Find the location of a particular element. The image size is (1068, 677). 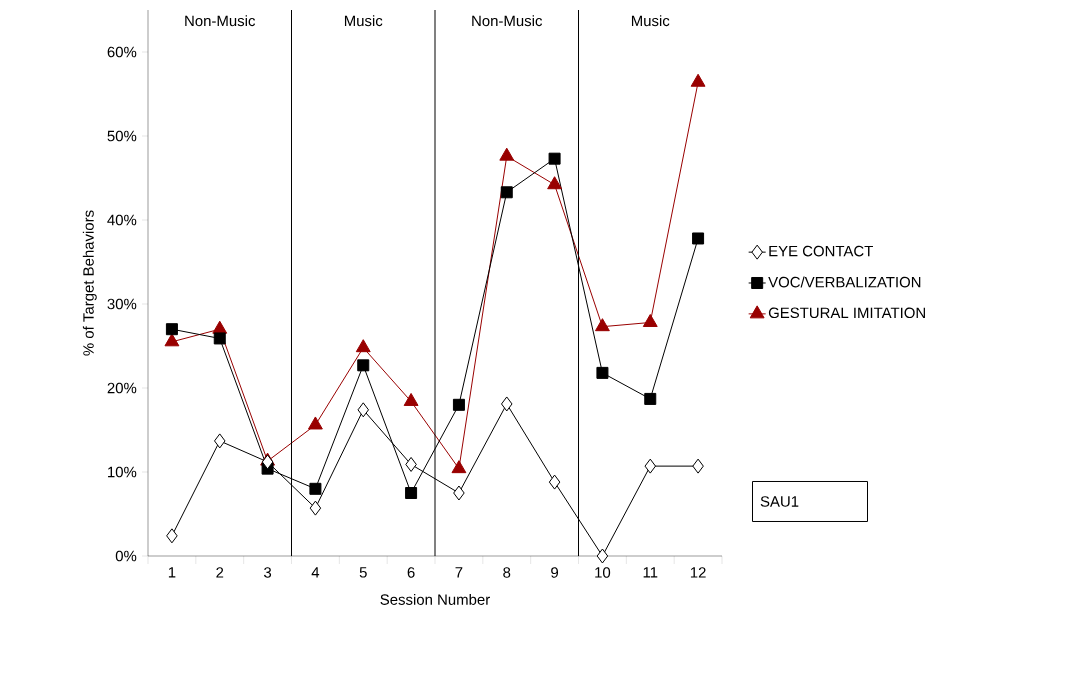

x-tick-label: 8 is located at coordinates (507, 572).